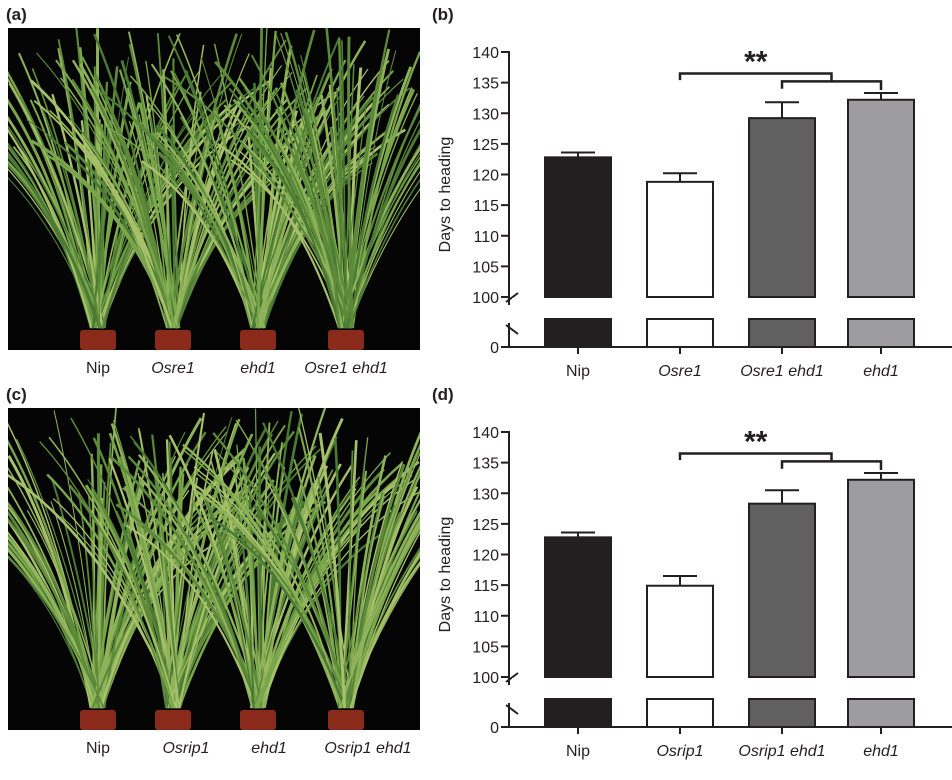 The height and width of the screenshot is (780, 952). What do you see at coordinates (781, 751) in the screenshot?
I see `x-tick-label: Osrip1 ehd1` at bounding box center [781, 751].